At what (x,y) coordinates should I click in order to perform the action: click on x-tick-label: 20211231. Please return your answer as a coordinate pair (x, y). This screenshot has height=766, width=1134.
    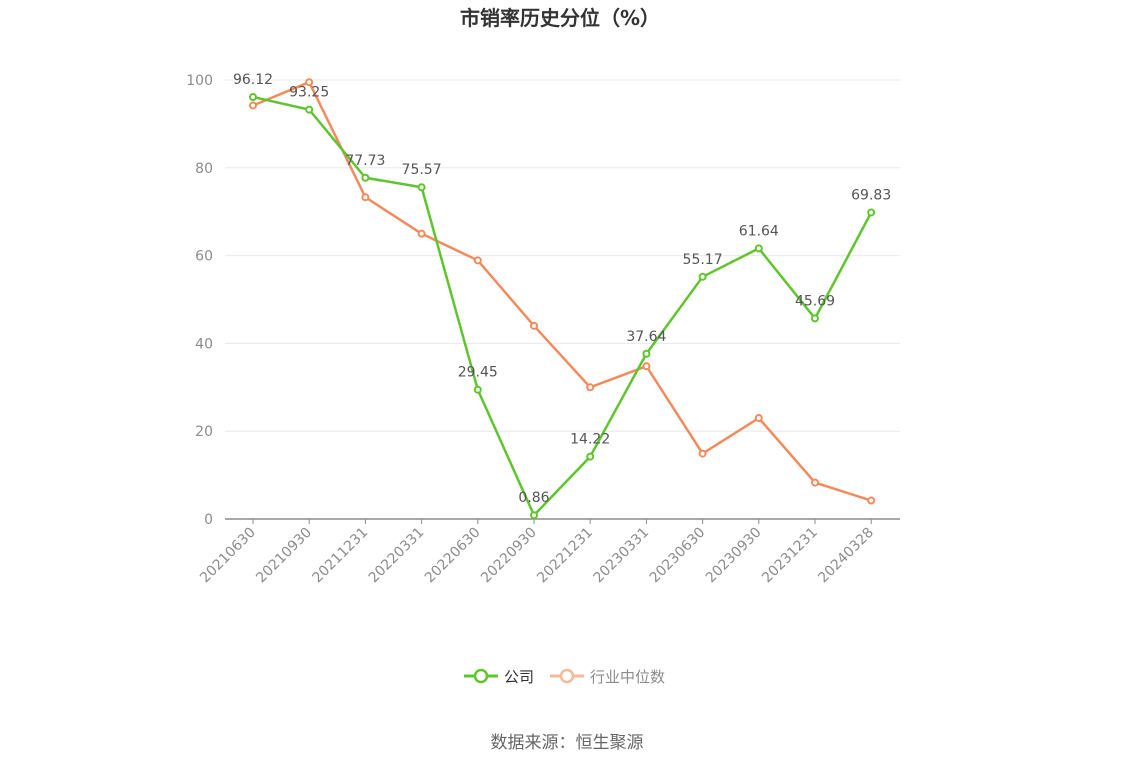
    Looking at the image, I should click on (341, 556).